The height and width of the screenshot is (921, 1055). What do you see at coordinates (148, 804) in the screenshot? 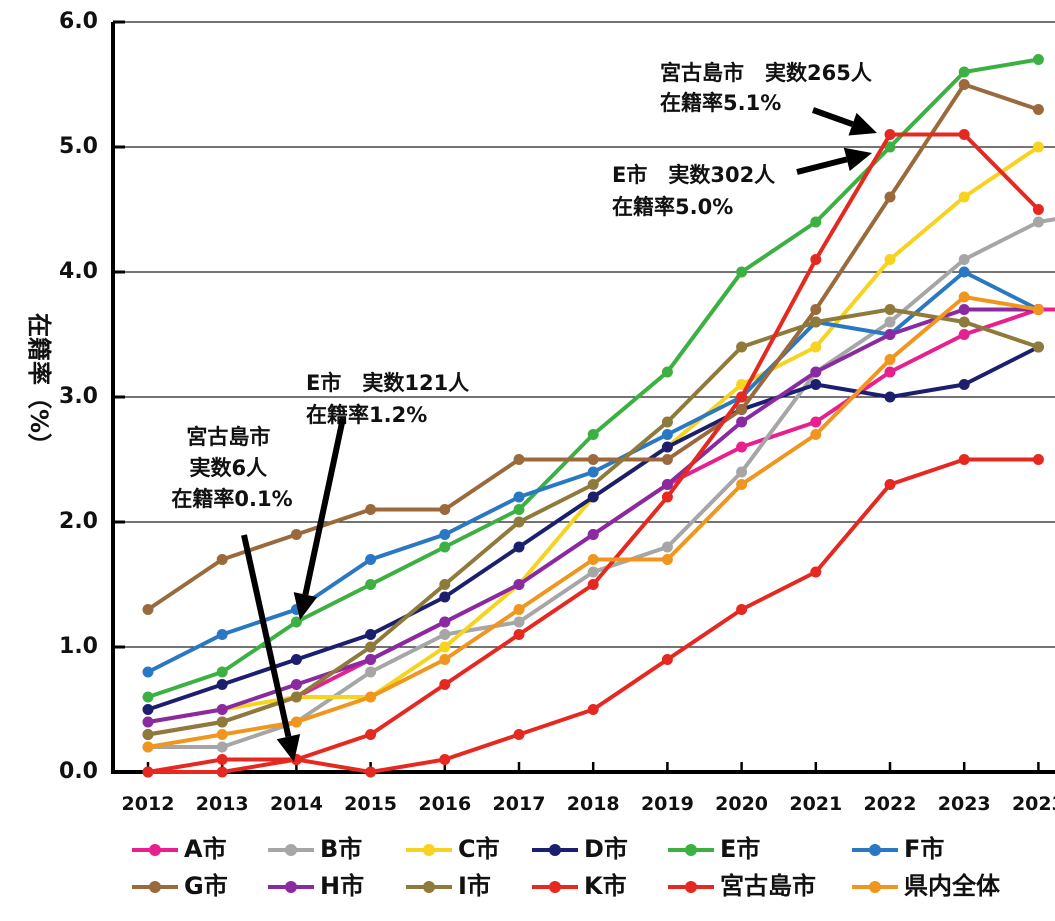
I see `x-tick-label: 2012` at bounding box center [148, 804].